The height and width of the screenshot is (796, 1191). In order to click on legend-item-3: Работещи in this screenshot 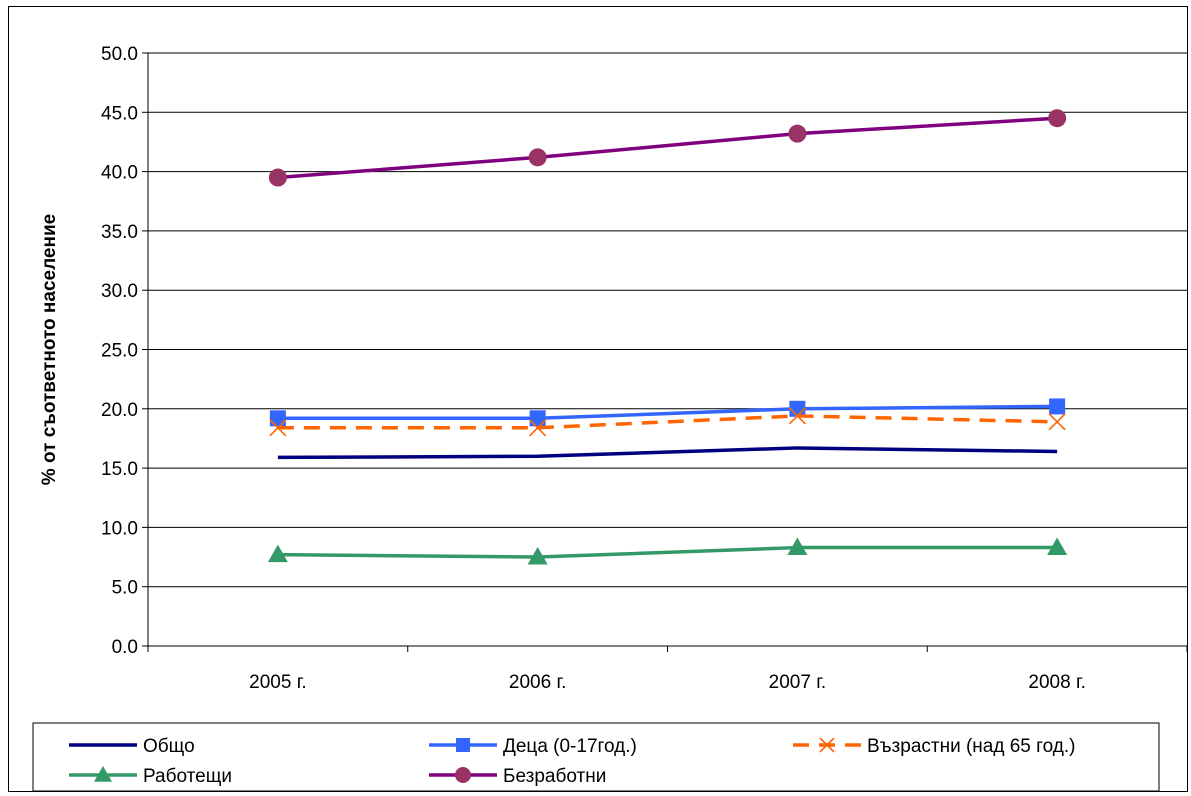, I will do `click(150, 776)`.